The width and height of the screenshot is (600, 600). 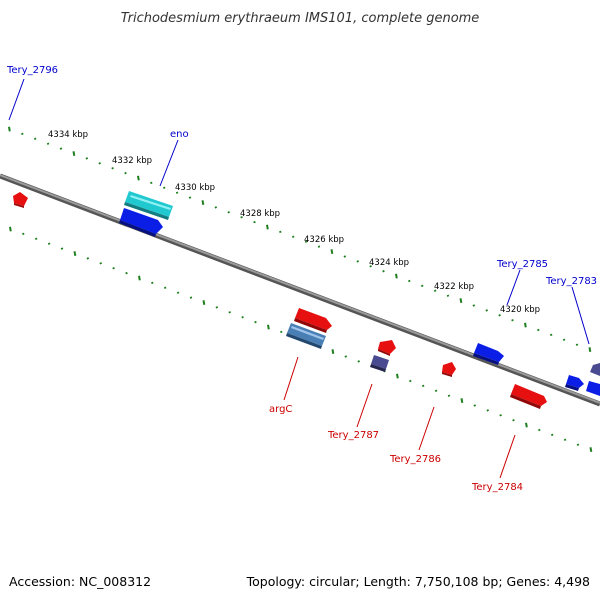 I want to click on scale-label: 4326 kbp, so click(x=324, y=240).